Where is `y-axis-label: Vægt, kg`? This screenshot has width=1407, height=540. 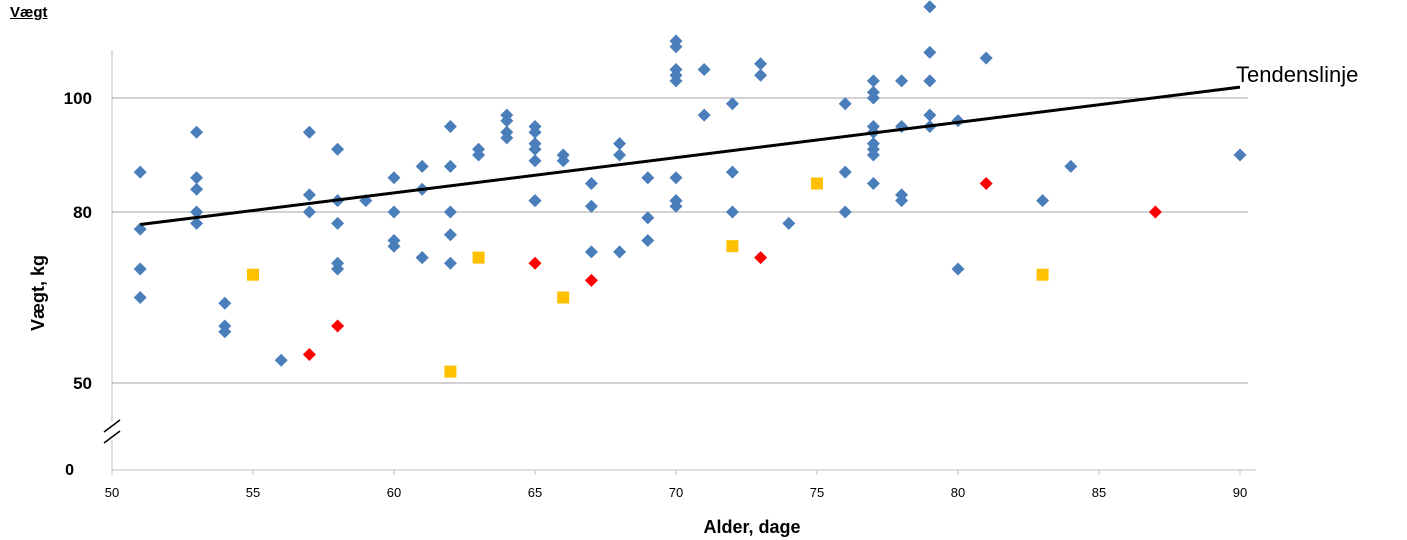
y-axis-label: Vægt, kg is located at coordinates (38, 293).